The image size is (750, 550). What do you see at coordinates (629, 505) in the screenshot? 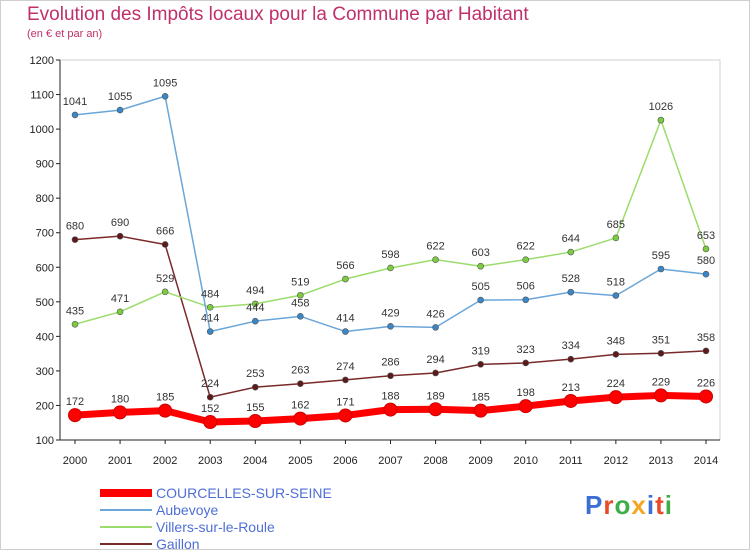
I see `proxiti-logo: Proxiti` at bounding box center [629, 505].